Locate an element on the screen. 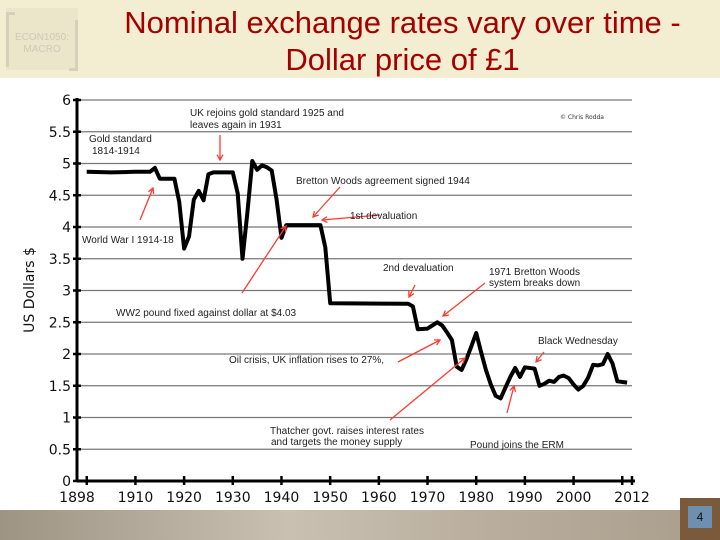  x-tick-label: 1970 is located at coordinates (428, 498).